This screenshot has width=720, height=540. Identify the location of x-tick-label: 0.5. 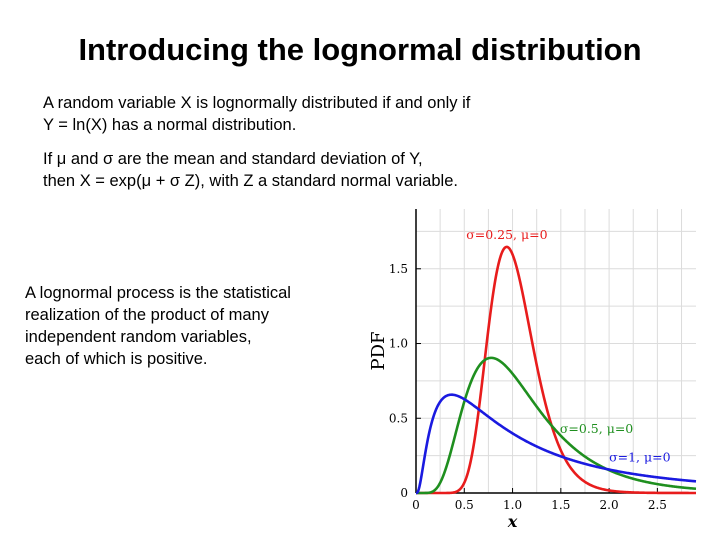
(464, 505).